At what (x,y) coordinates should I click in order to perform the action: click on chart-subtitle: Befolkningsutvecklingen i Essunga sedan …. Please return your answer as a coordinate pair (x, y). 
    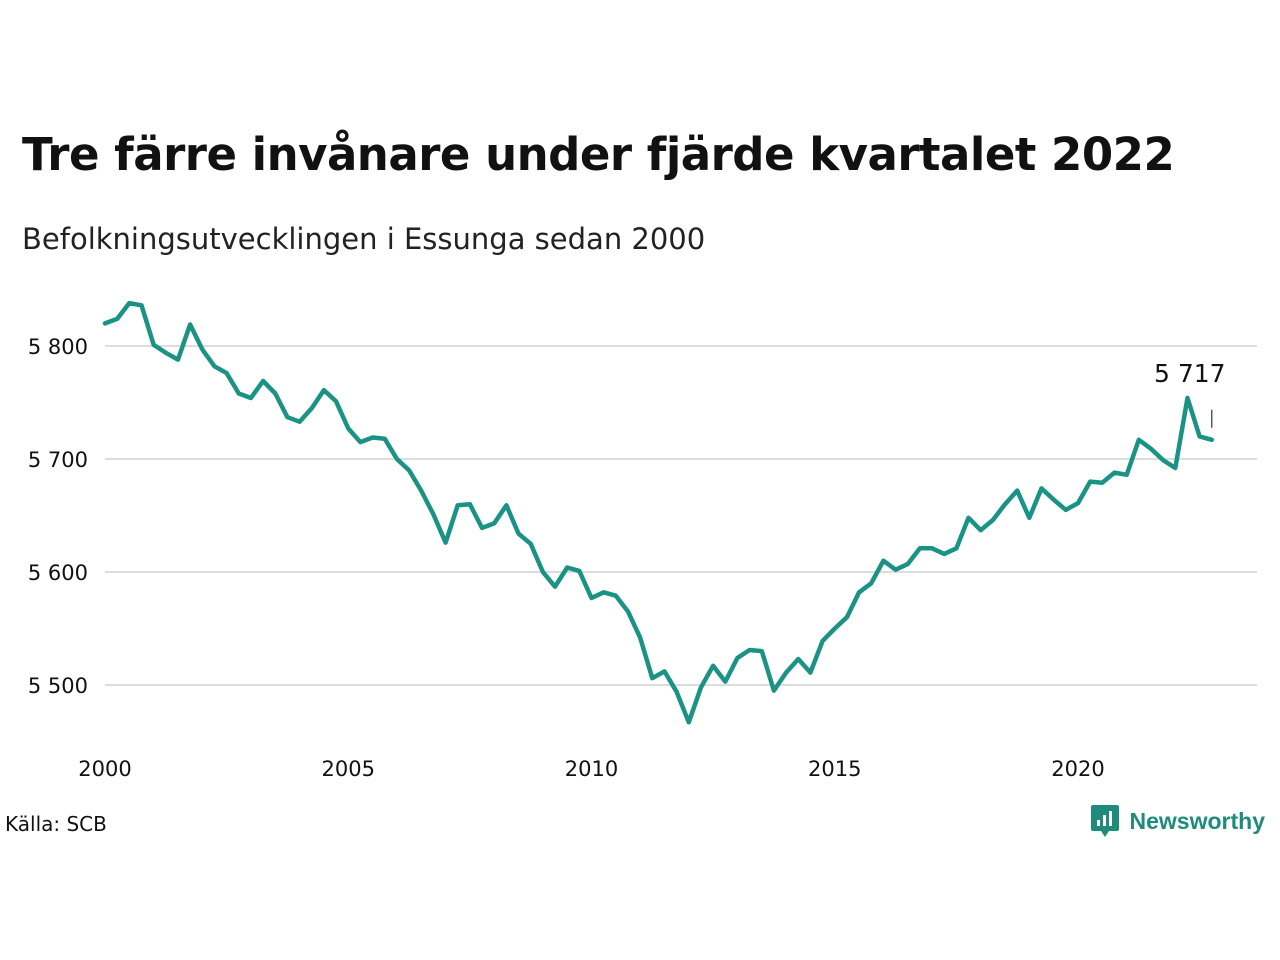
    Looking at the image, I should click on (364, 239).